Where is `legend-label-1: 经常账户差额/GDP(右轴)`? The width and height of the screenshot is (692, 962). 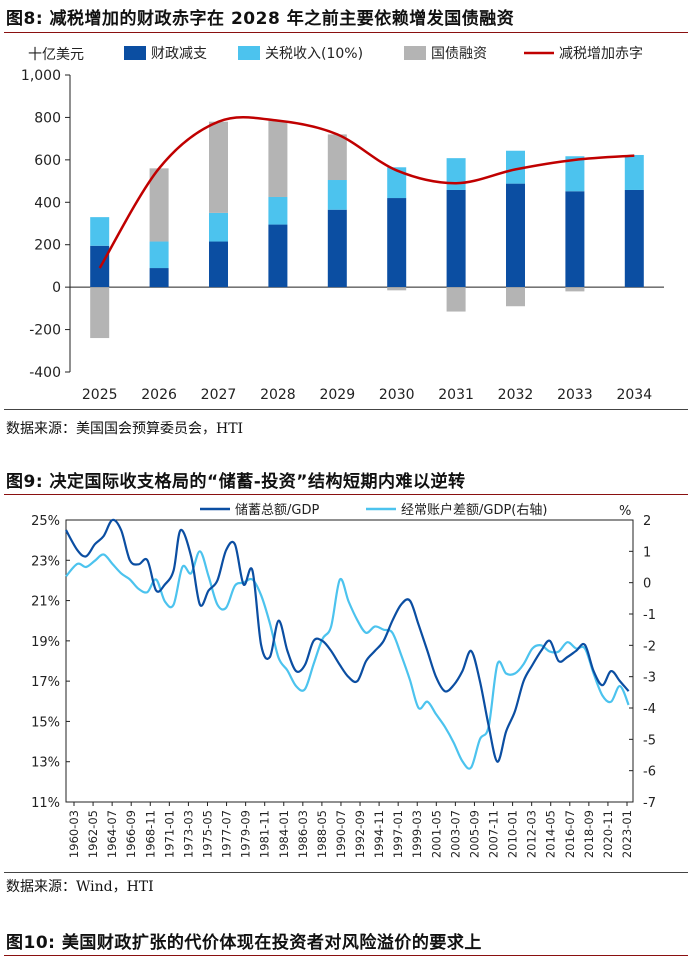
legend-label-1: 经常账户差额/GDP(右轴) is located at coordinates (474, 510).